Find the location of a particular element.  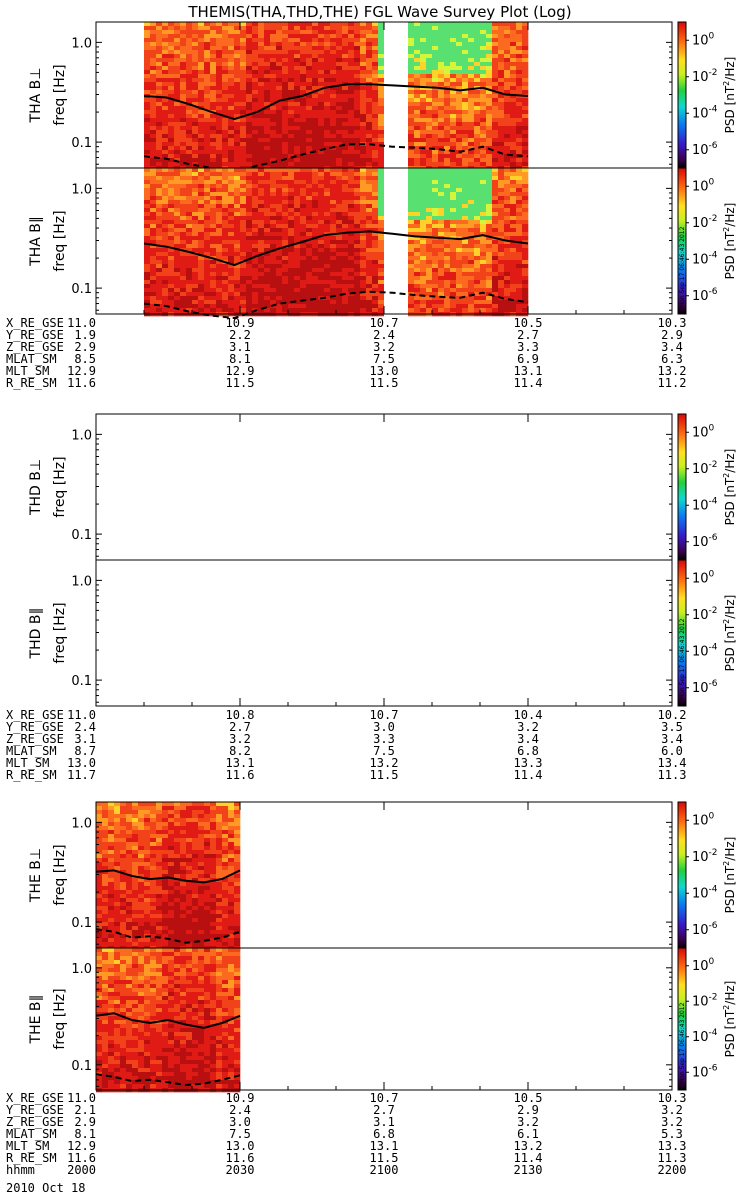

ephemeris-value: 3.3 is located at coordinates (384, 739).